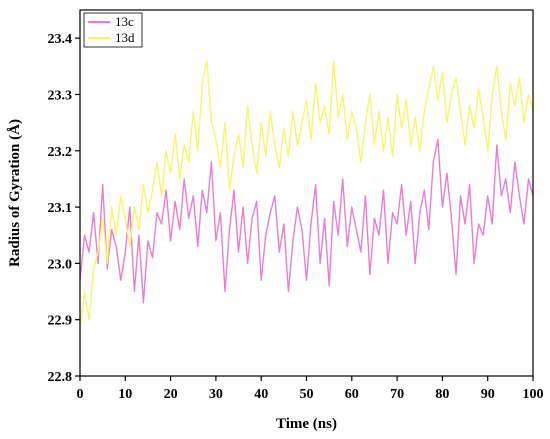 The width and height of the screenshot is (550, 439). Describe the element at coordinates (60, 208) in the screenshot. I see `y-tick-label: 23.1` at that location.